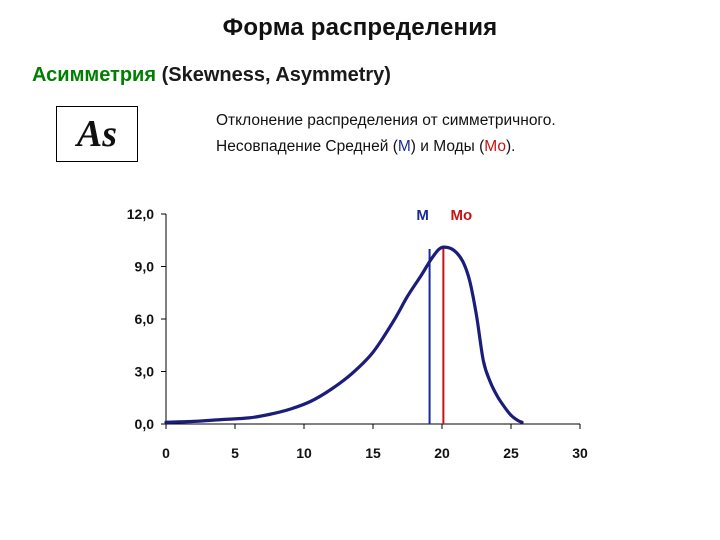 The image size is (720, 540). What do you see at coordinates (304, 453) in the screenshot?
I see `x-tick-label: 10` at bounding box center [304, 453].